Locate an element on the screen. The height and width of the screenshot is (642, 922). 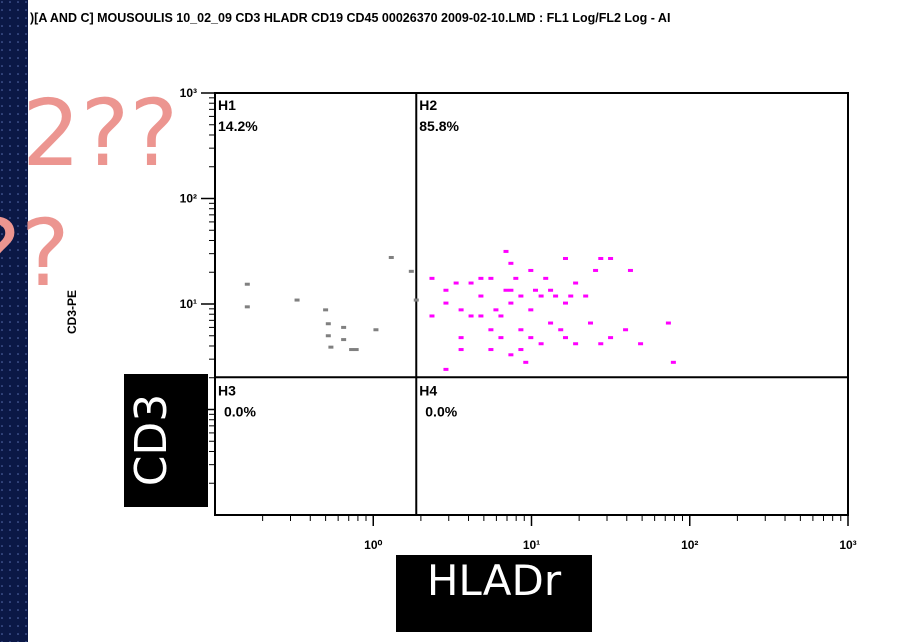
quadrant-name: H3 is located at coordinates (227, 390).